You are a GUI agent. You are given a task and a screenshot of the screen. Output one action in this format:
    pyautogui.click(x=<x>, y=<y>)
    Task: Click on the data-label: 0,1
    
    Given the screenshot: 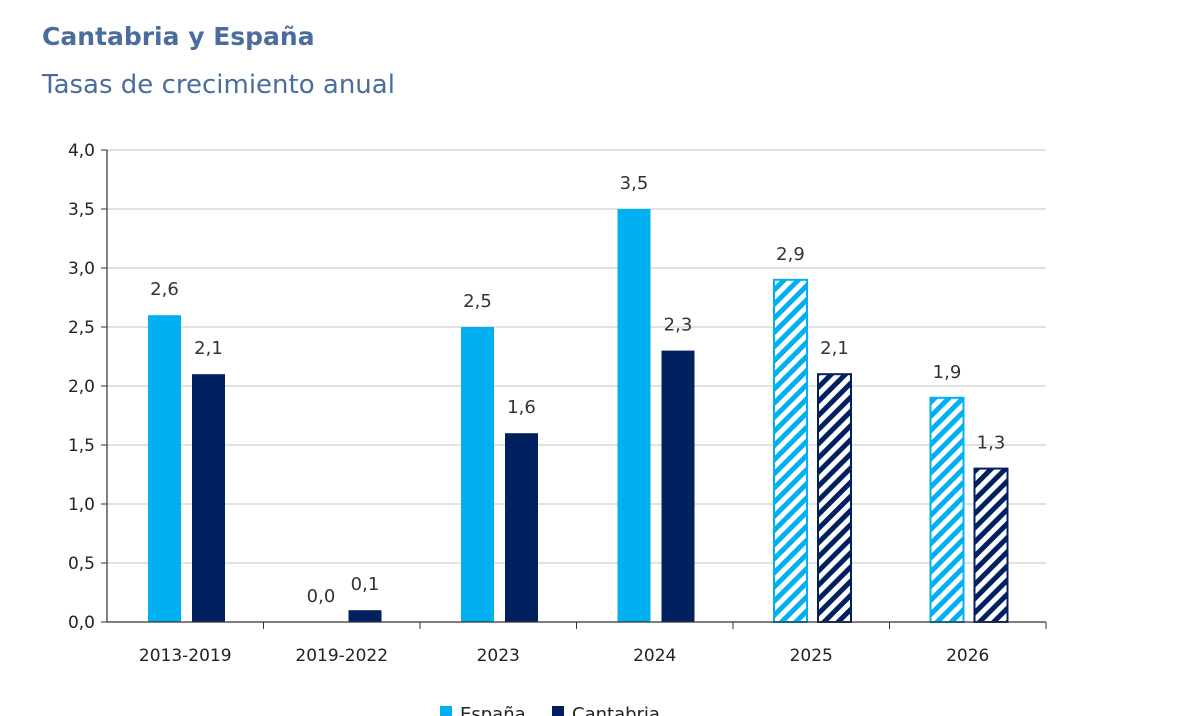 What is the action you would take?
    pyautogui.click(x=365, y=584)
    